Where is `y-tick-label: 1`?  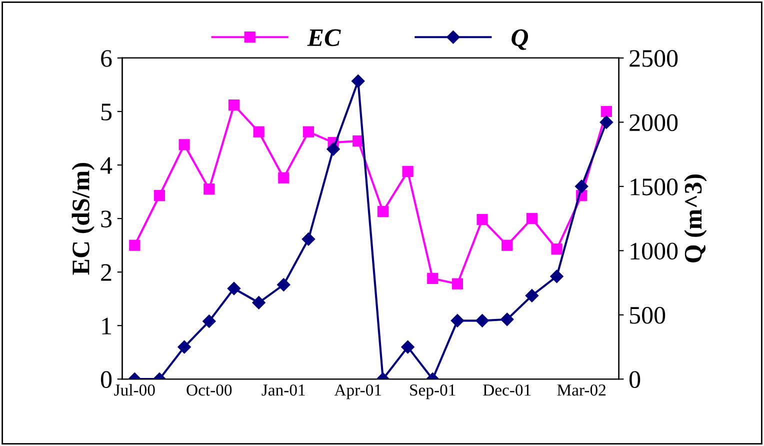 y-tick-label: 1 is located at coordinates (107, 326).